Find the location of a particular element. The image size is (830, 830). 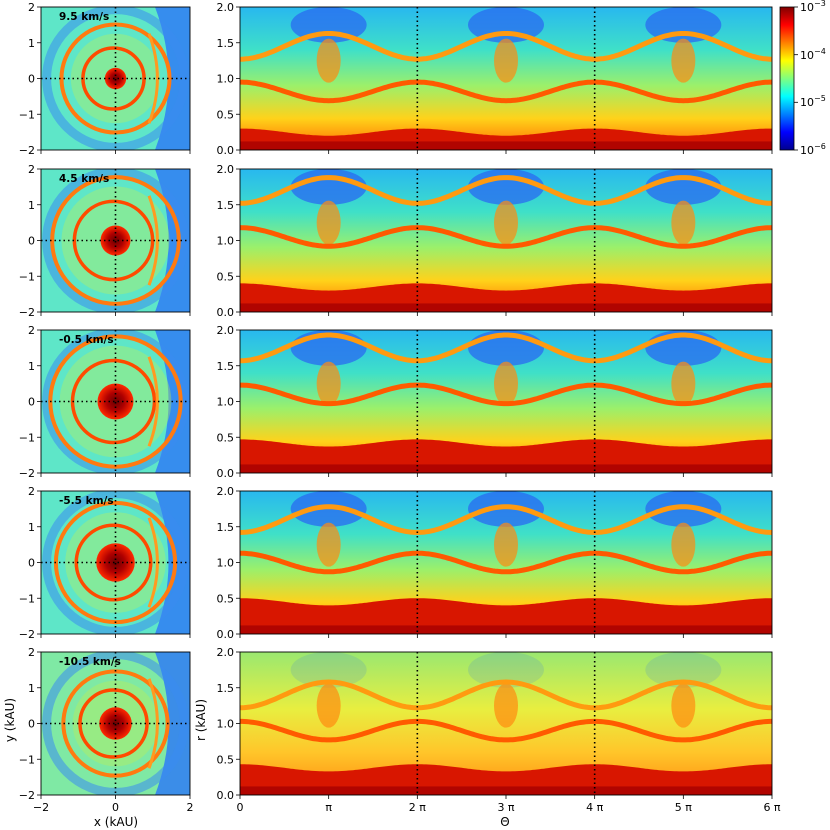

left-outer-shell is located at coordinates (115, 78).